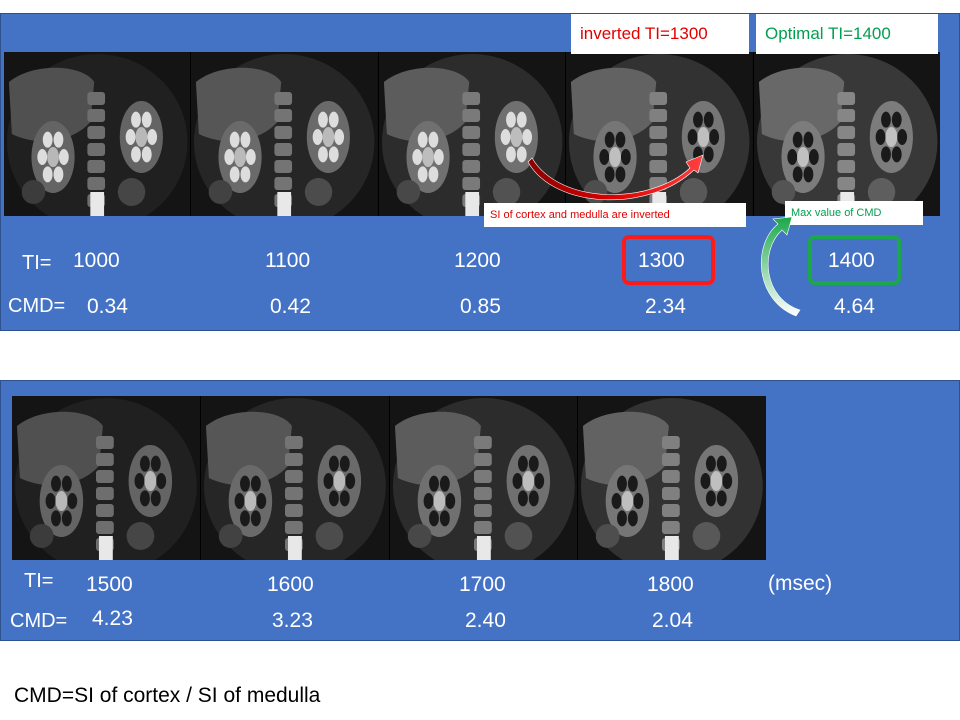 This screenshot has width=960, height=720. Describe the element at coordinates (39, 621) in the screenshot. I see `cmd-label-bottom: CMD=` at that location.